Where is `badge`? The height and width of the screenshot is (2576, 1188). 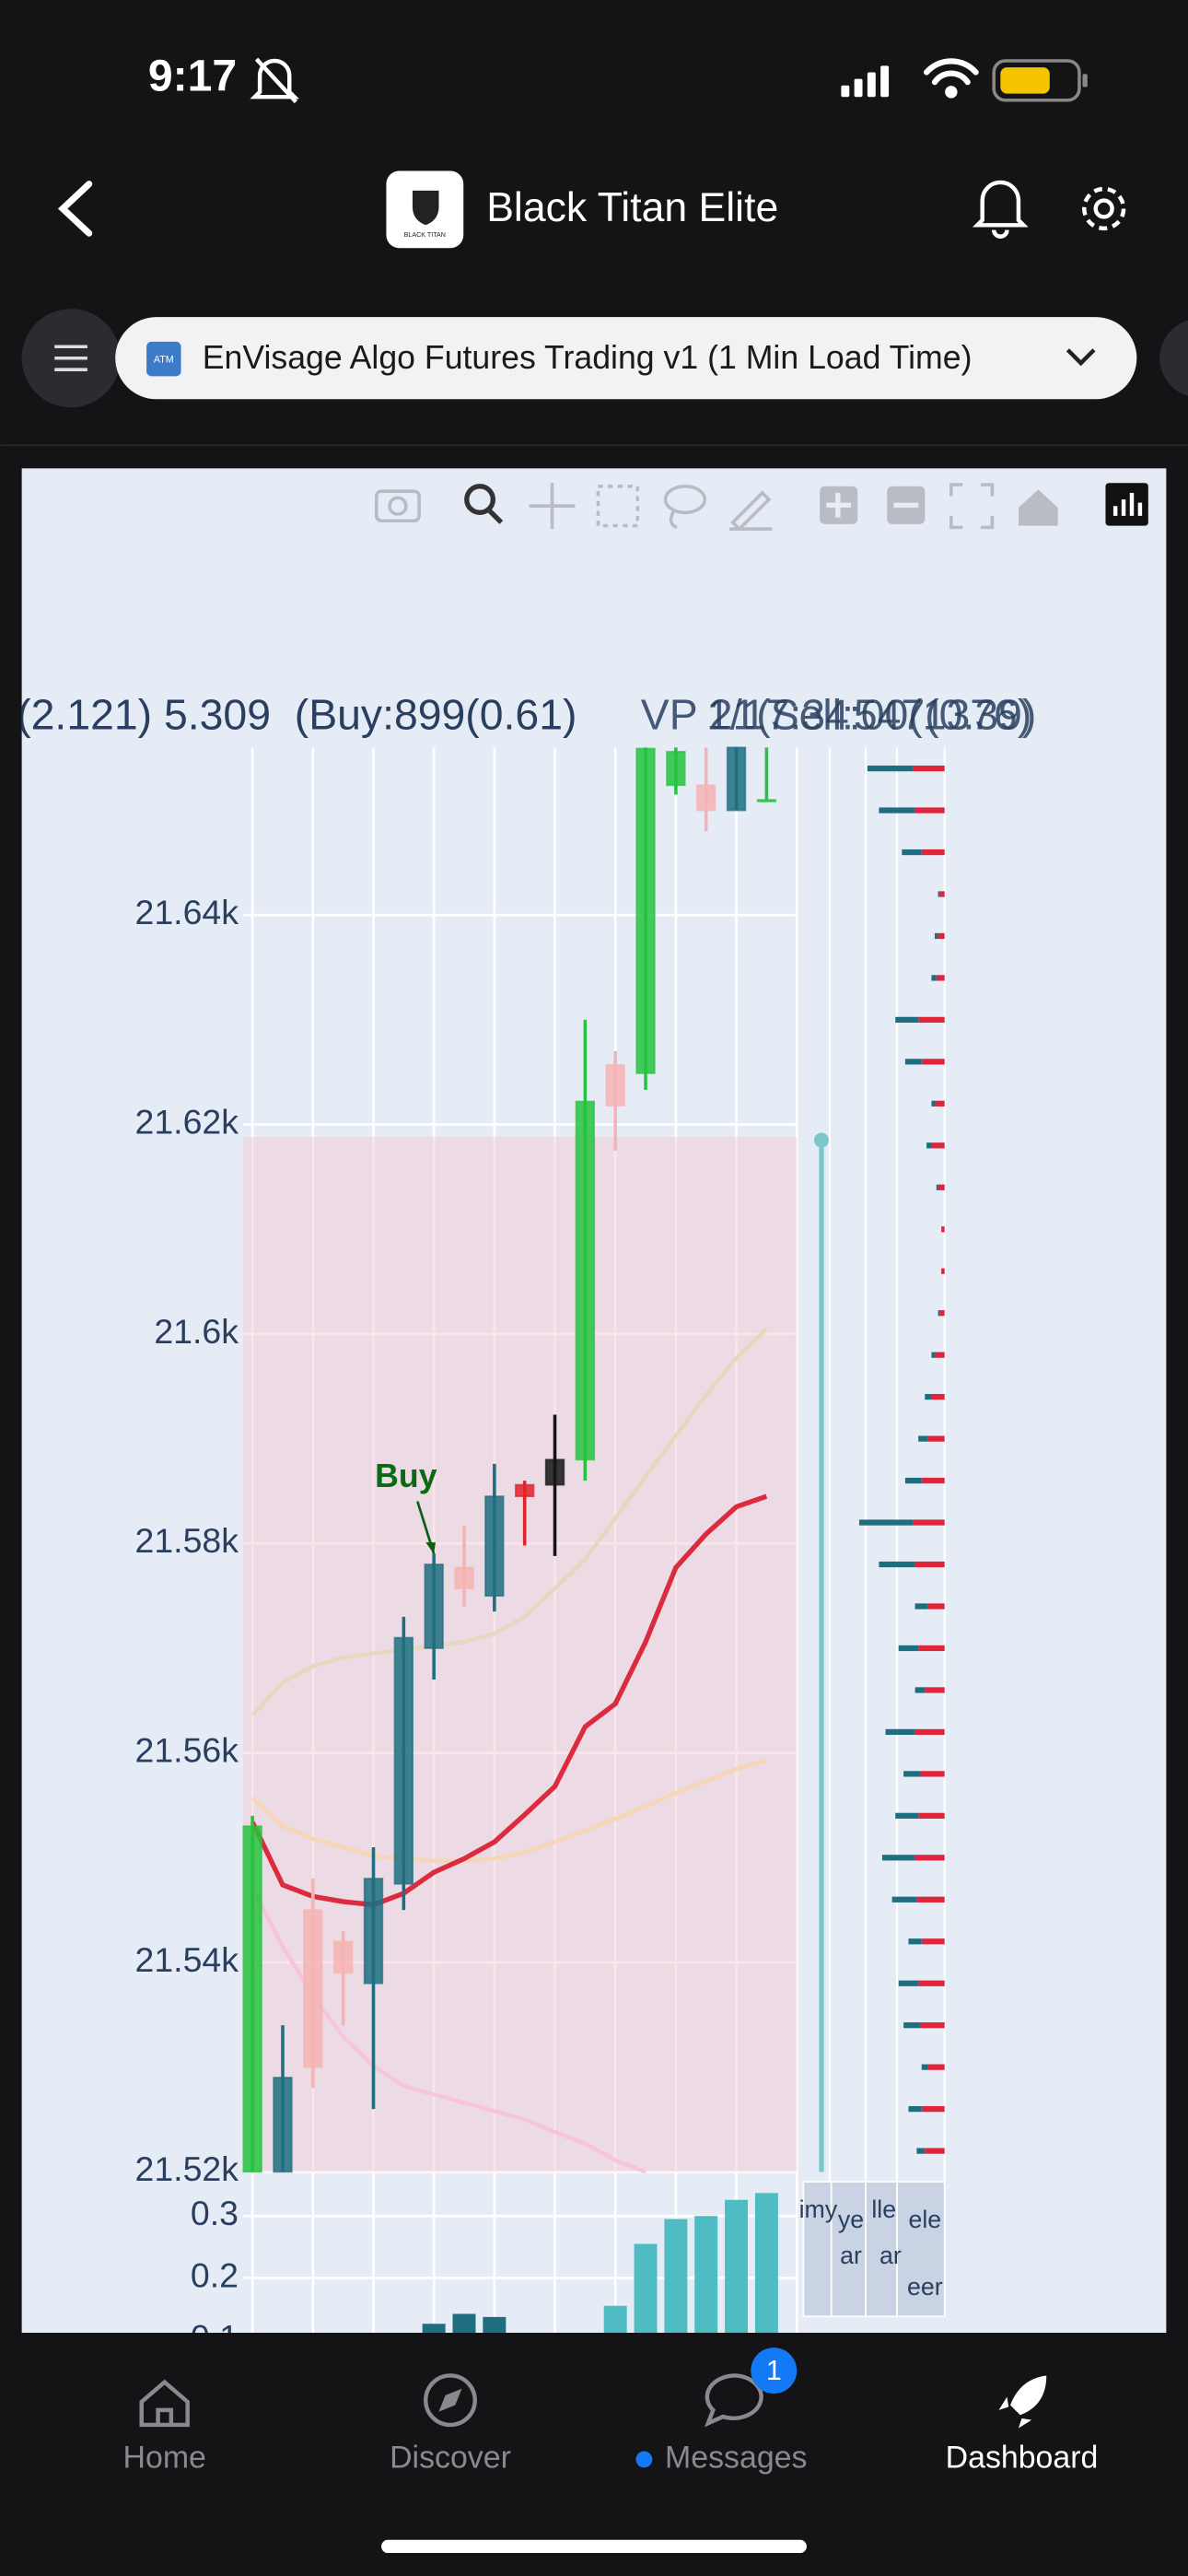 badge is located at coordinates (774, 2371).